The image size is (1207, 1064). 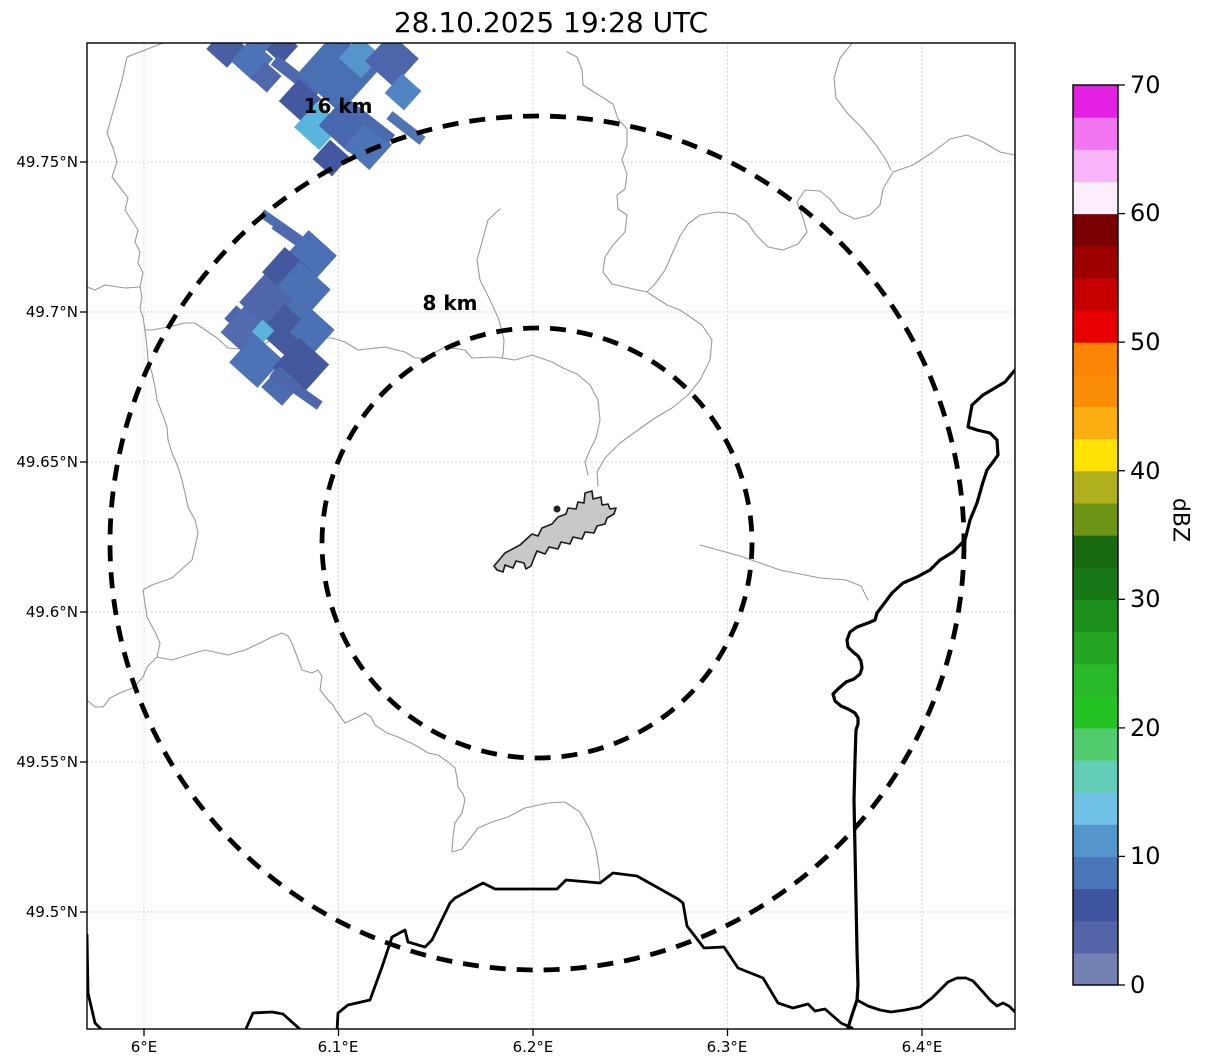 I want to click on colorbar-tick-30: 30, so click(x=1145, y=599).